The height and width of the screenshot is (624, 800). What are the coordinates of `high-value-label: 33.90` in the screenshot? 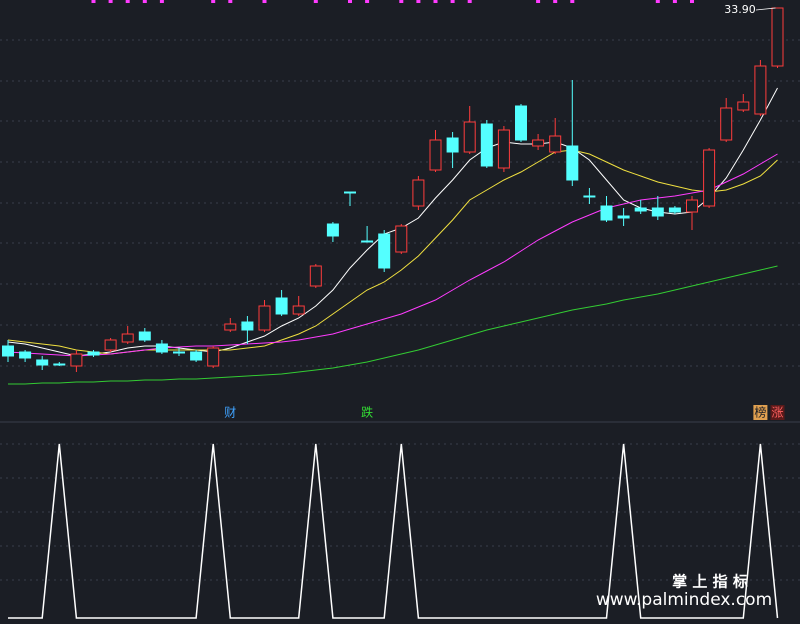 It's located at (740, 9).